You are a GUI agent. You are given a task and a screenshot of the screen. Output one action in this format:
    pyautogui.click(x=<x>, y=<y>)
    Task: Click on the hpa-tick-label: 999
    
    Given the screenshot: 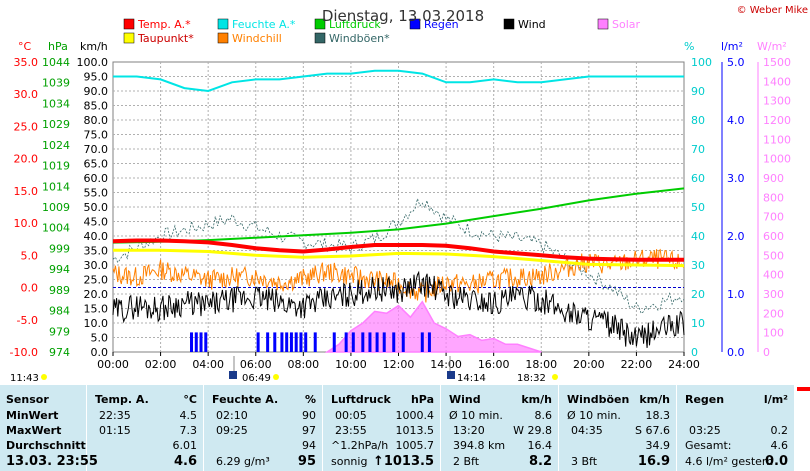 What is the action you would take?
    pyautogui.click(x=59, y=248)
    